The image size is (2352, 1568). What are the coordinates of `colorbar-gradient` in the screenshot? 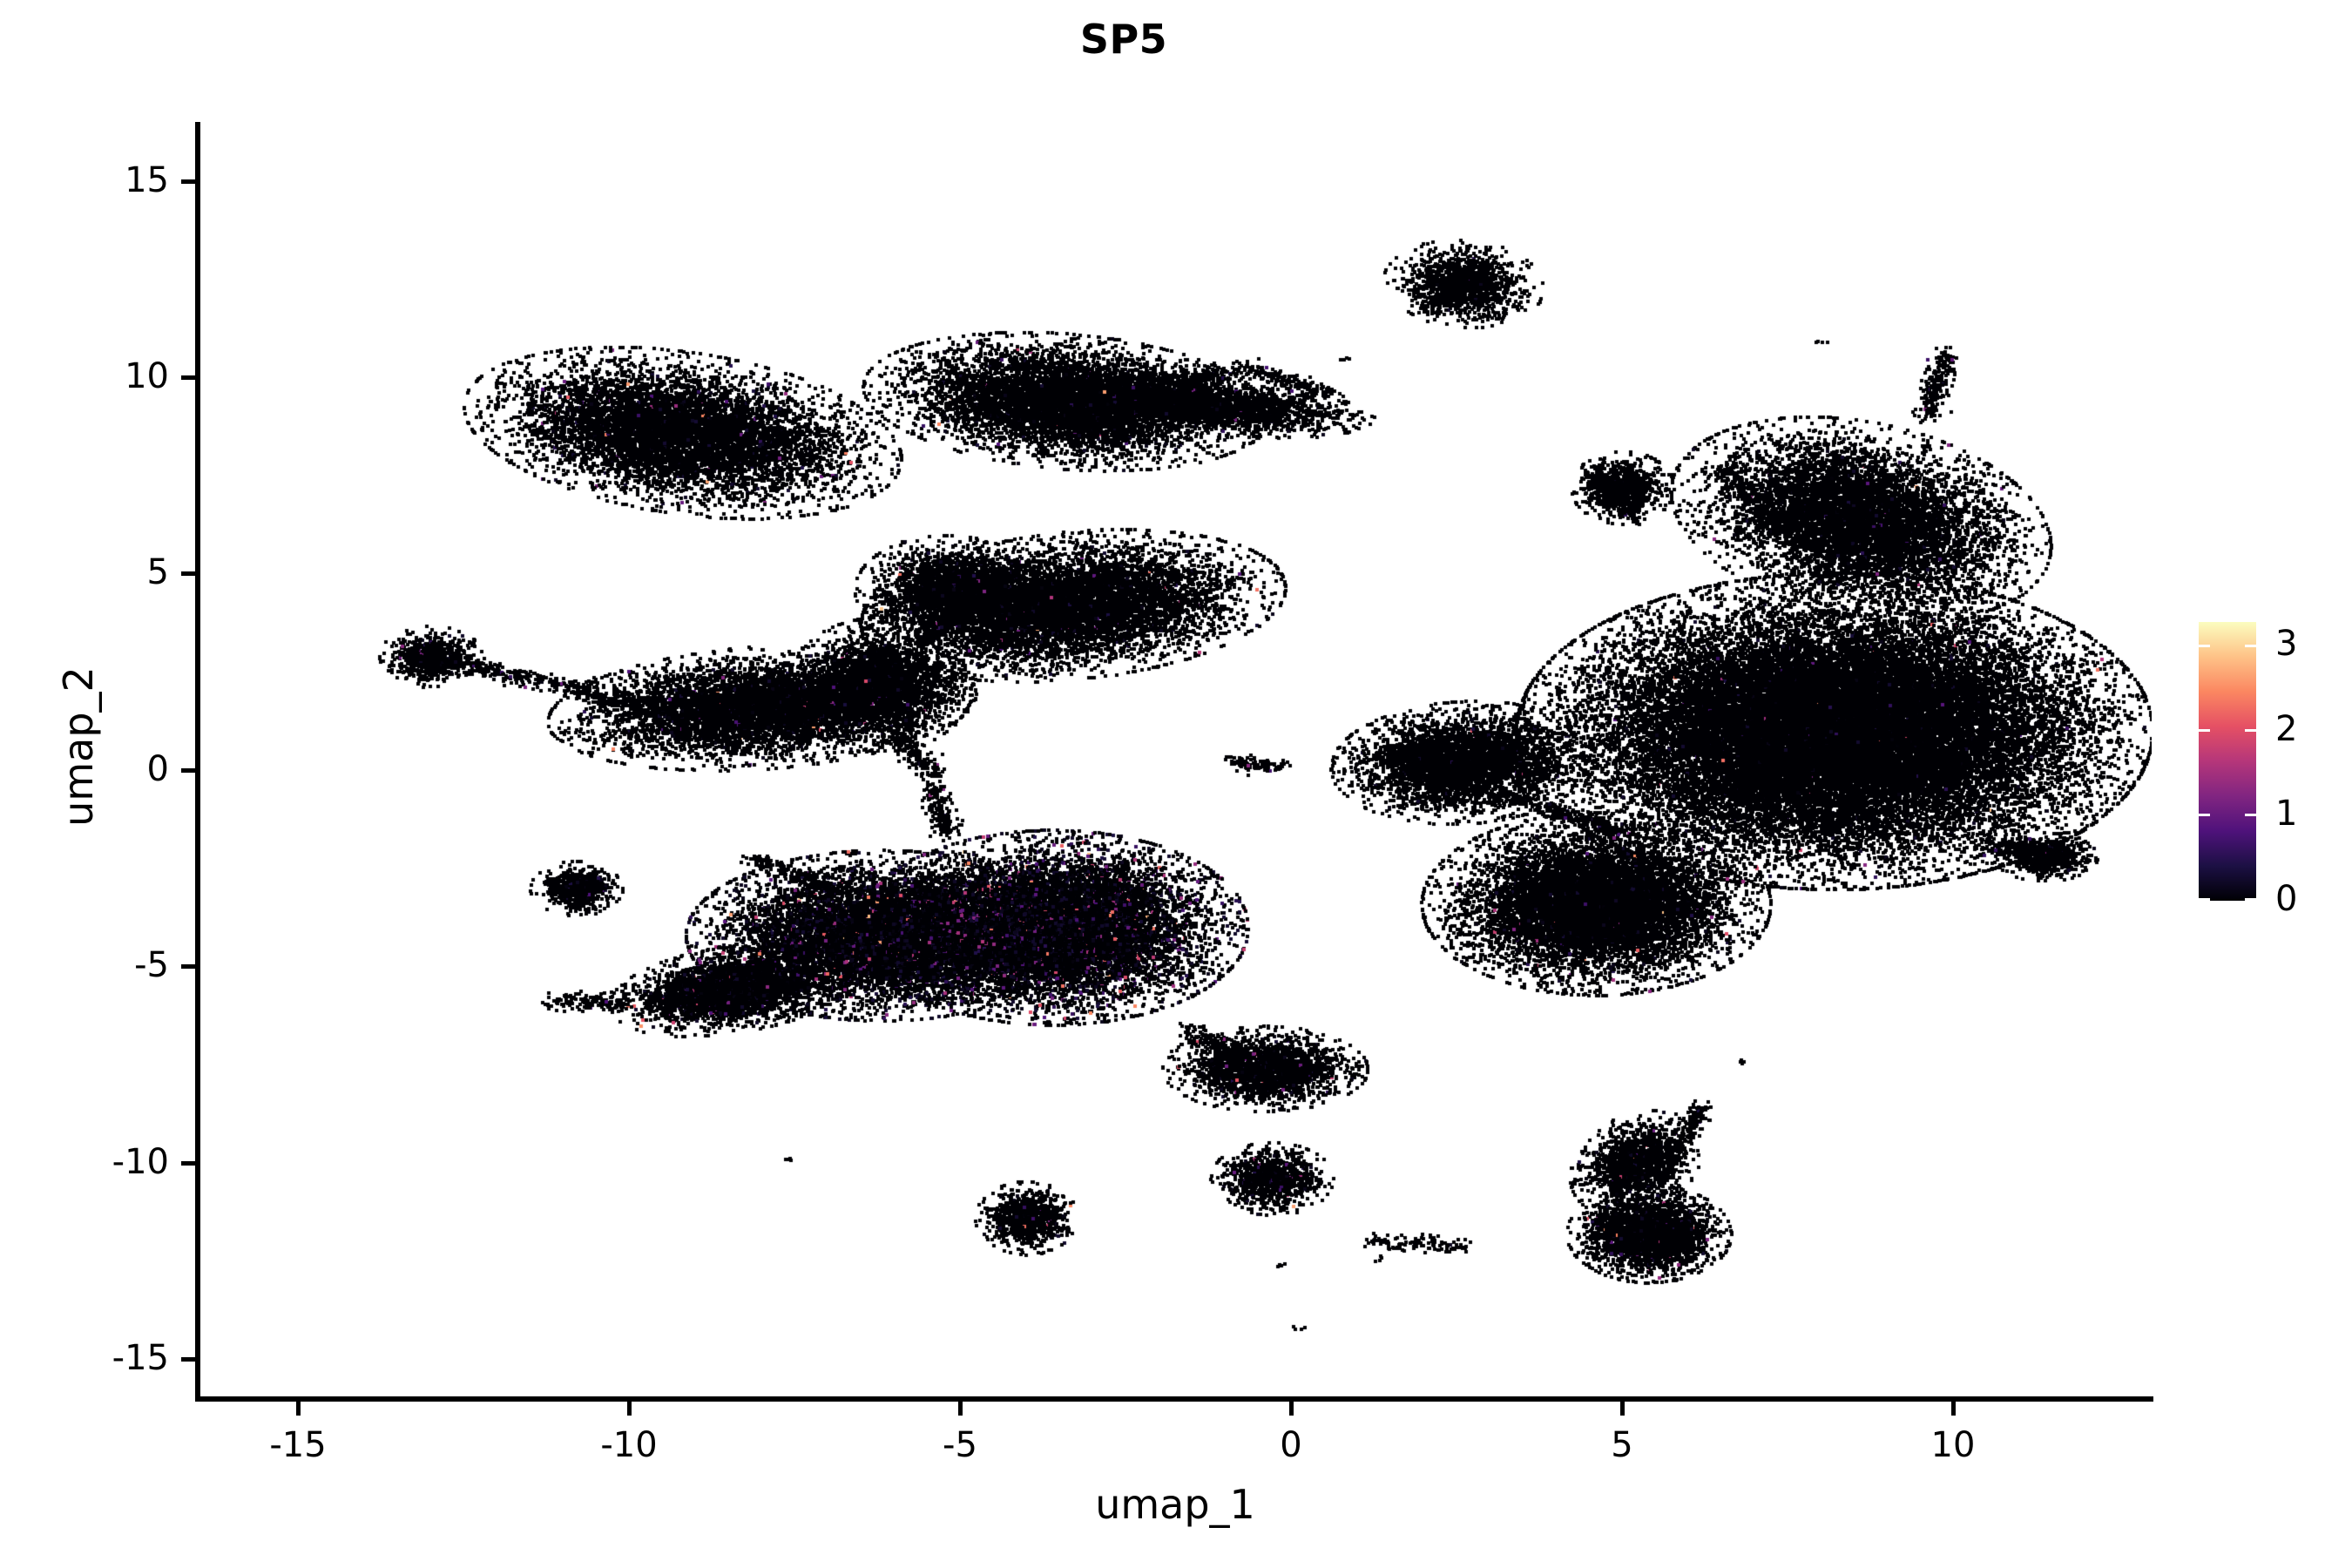 It's located at (2227, 761).